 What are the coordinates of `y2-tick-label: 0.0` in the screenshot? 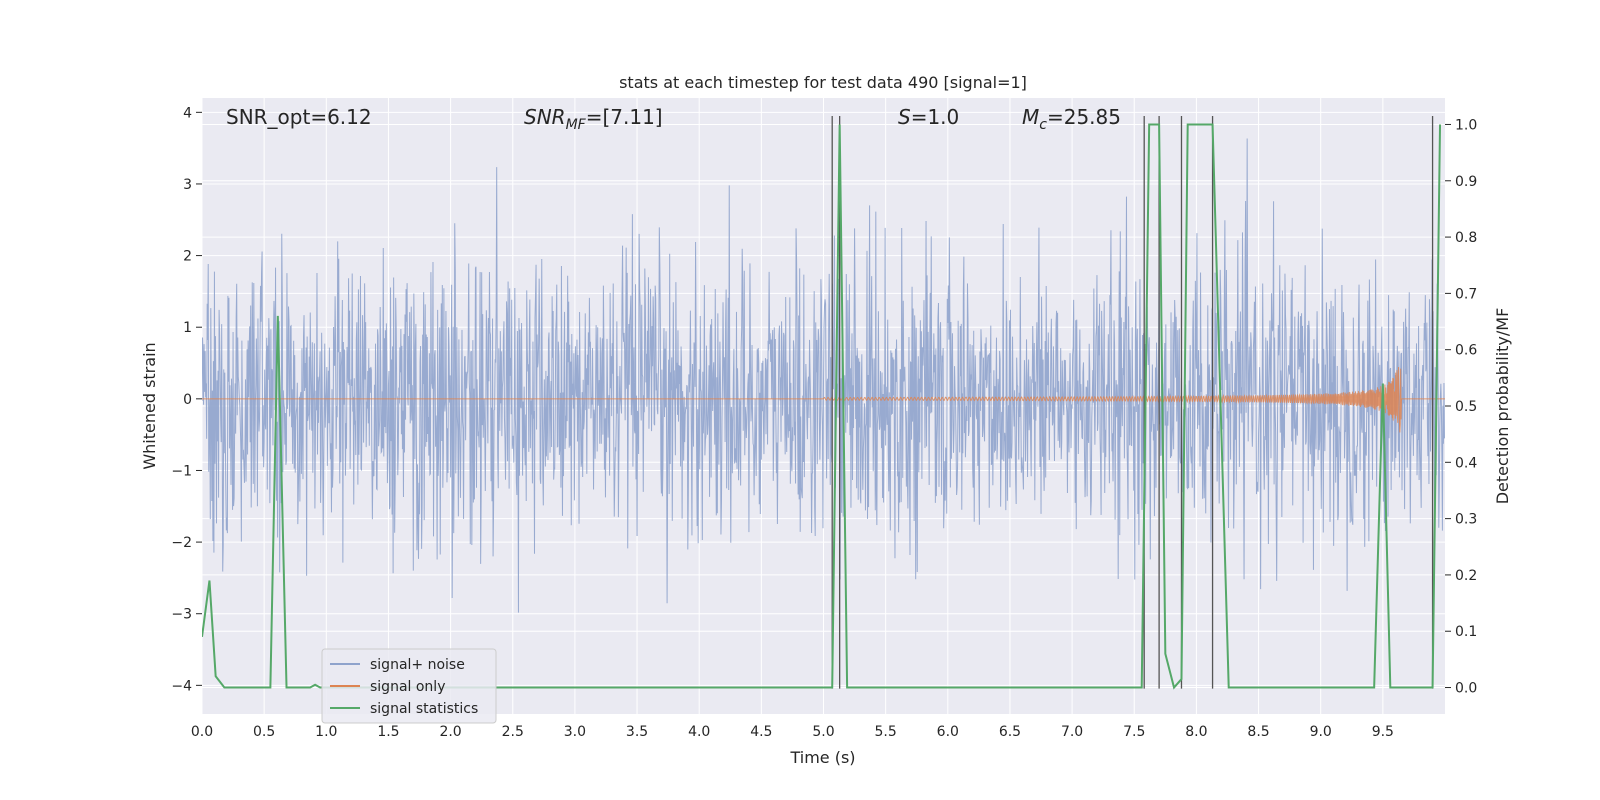 It's located at (1466, 689).